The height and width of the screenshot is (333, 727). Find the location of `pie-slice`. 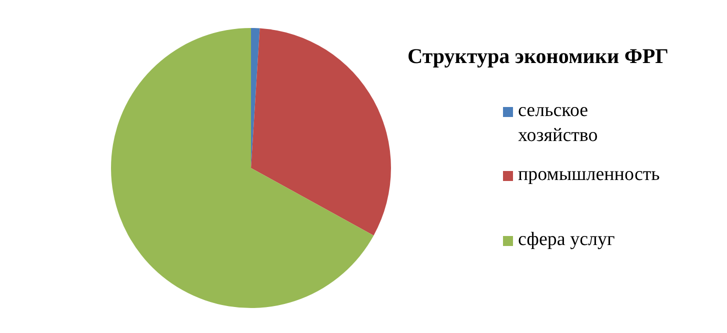

pie-slice is located at coordinates (321, 132).